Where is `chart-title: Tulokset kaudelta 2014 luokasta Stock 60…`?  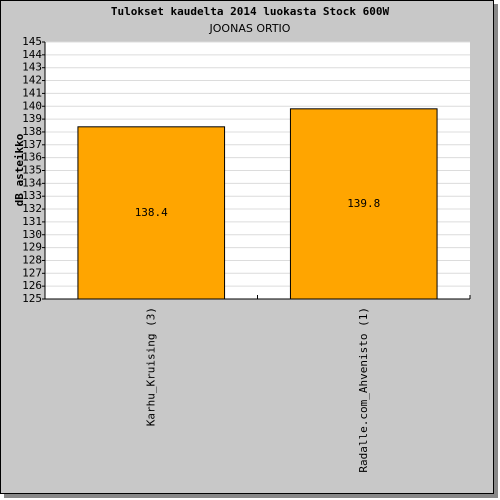
chart-title: Tulokset kaudelta 2014 luokasta Stock 60… is located at coordinates (250, 11).